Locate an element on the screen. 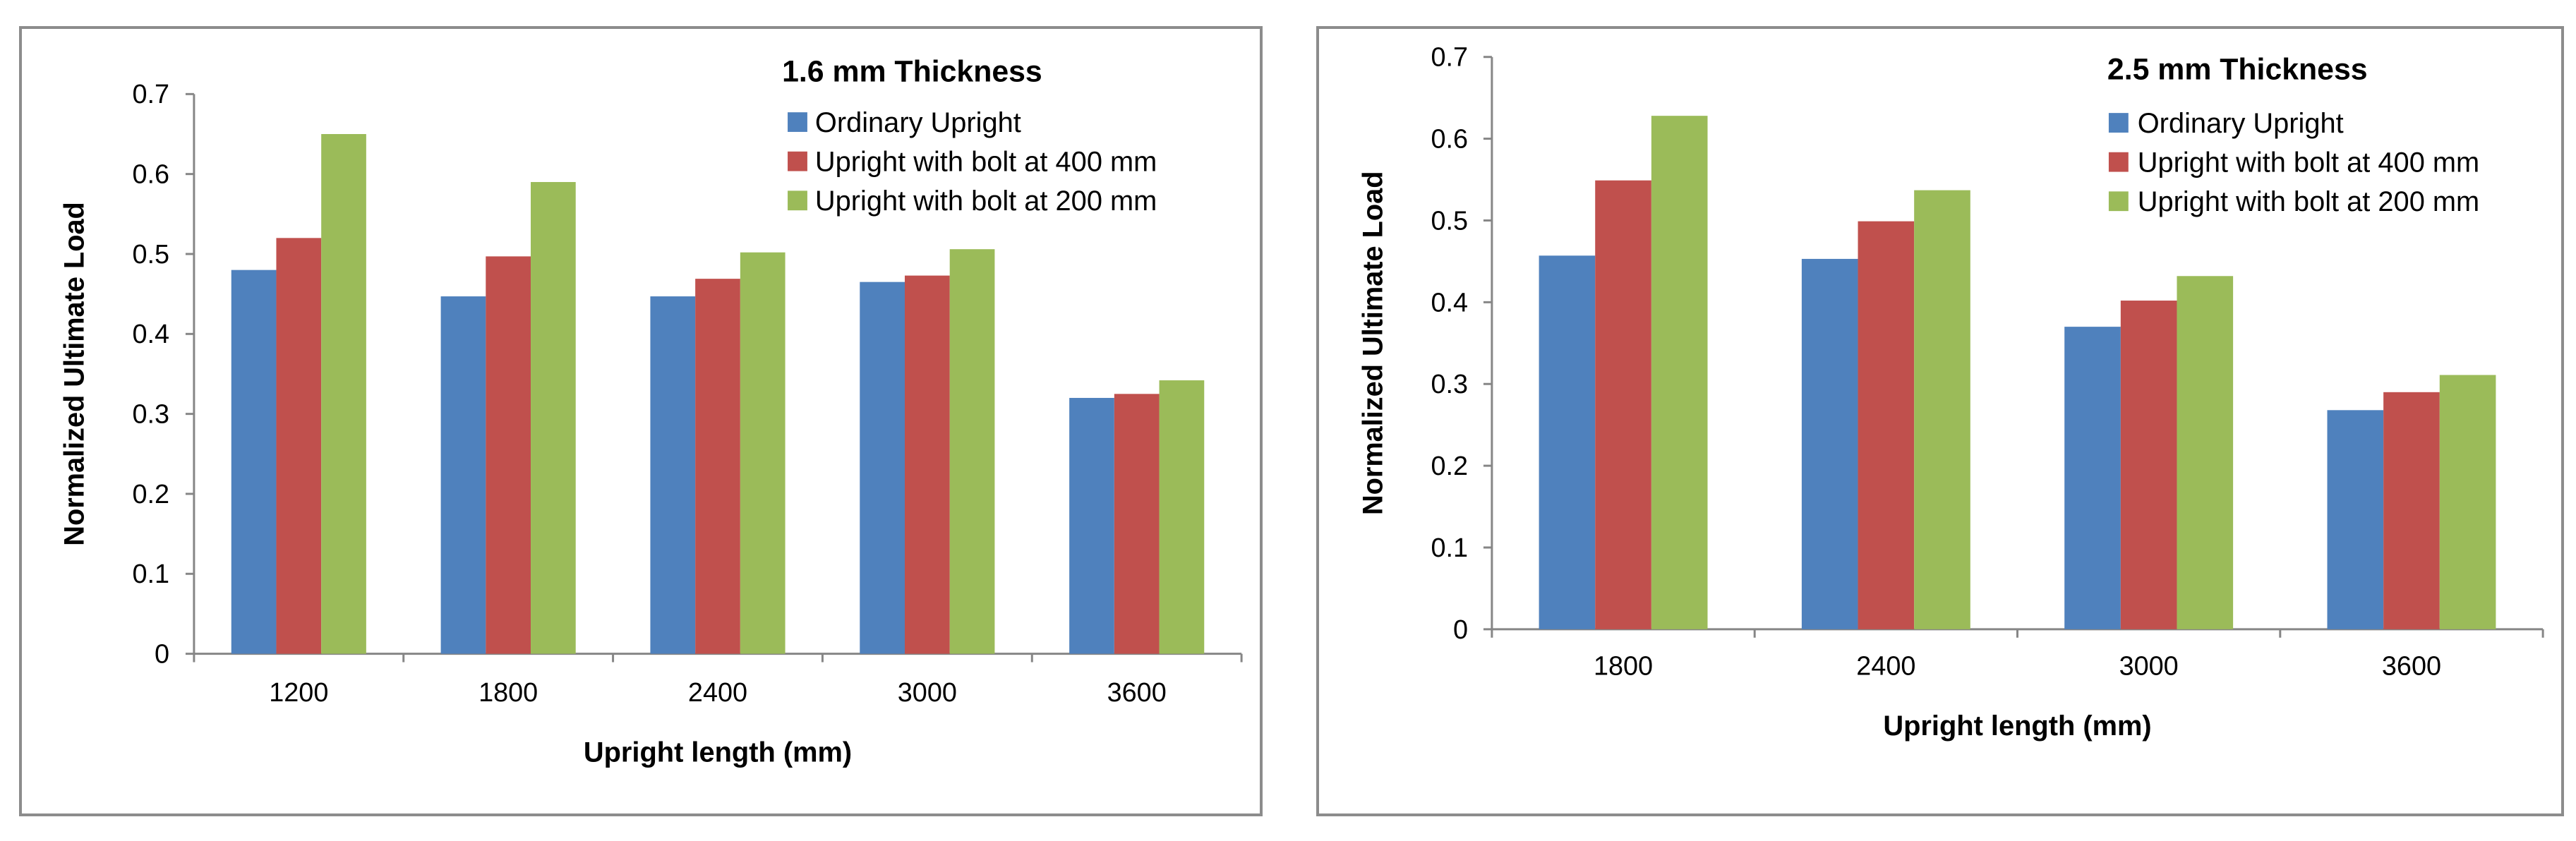 The width and height of the screenshot is (2576, 841). chart-title: 1.6 mm Thickness is located at coordinates (912, 72).